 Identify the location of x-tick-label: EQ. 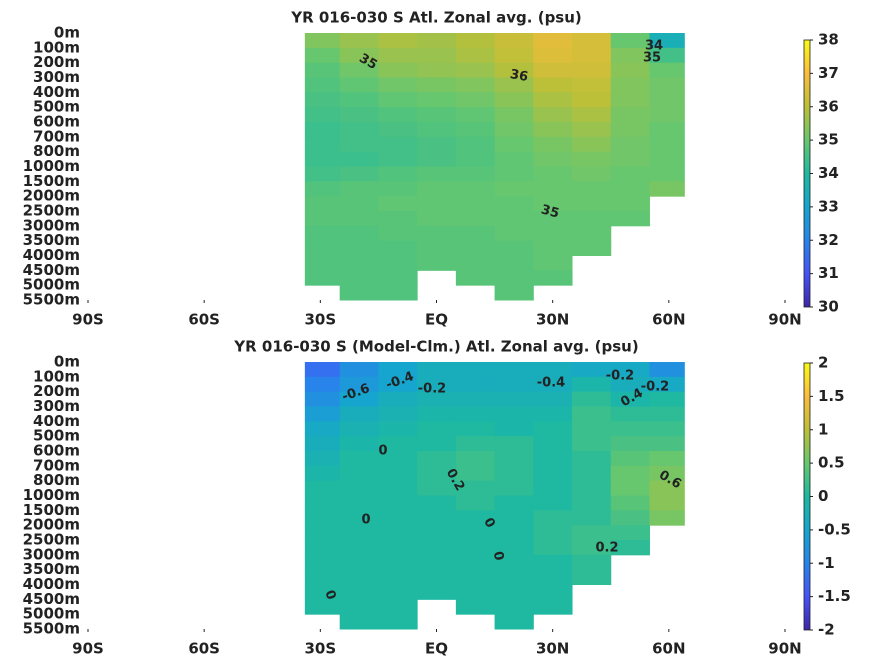
(436, 320).